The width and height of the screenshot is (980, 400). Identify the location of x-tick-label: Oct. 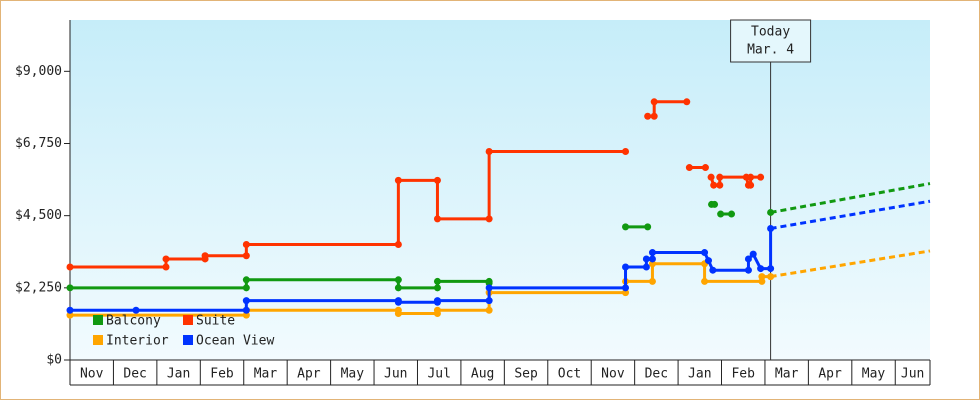
(569, 374).